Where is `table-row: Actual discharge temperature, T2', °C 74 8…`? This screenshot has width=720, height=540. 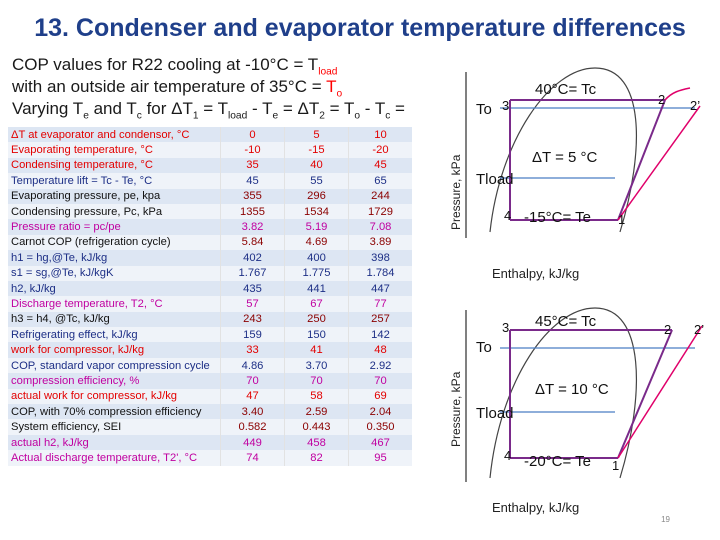 table-row: Actual discharge temperature, T2', °C 74 8… is located at coordinates (210, 458).